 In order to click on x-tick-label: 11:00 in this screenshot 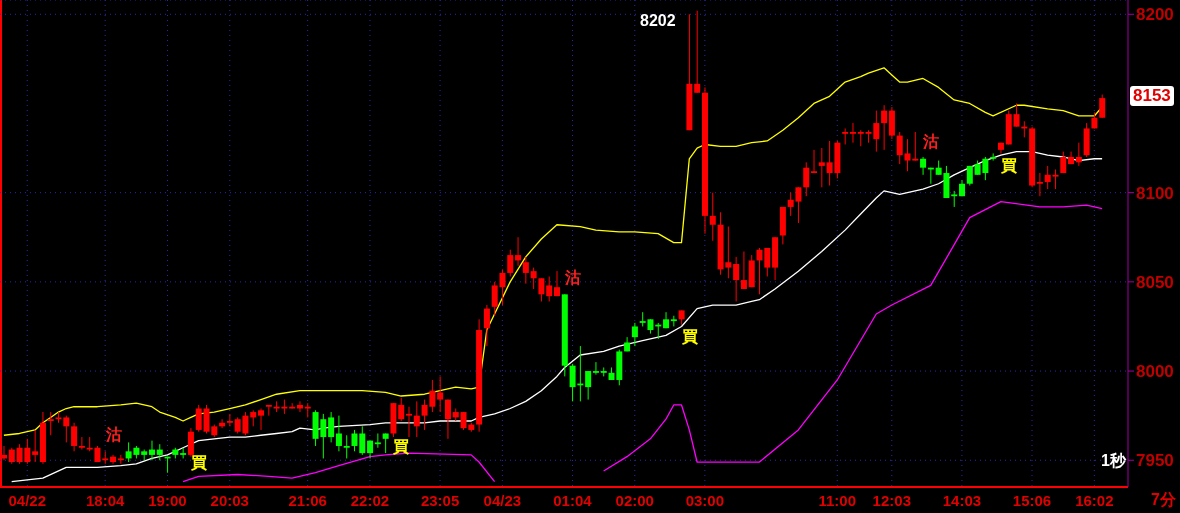, I will do `click(837, 500)`.